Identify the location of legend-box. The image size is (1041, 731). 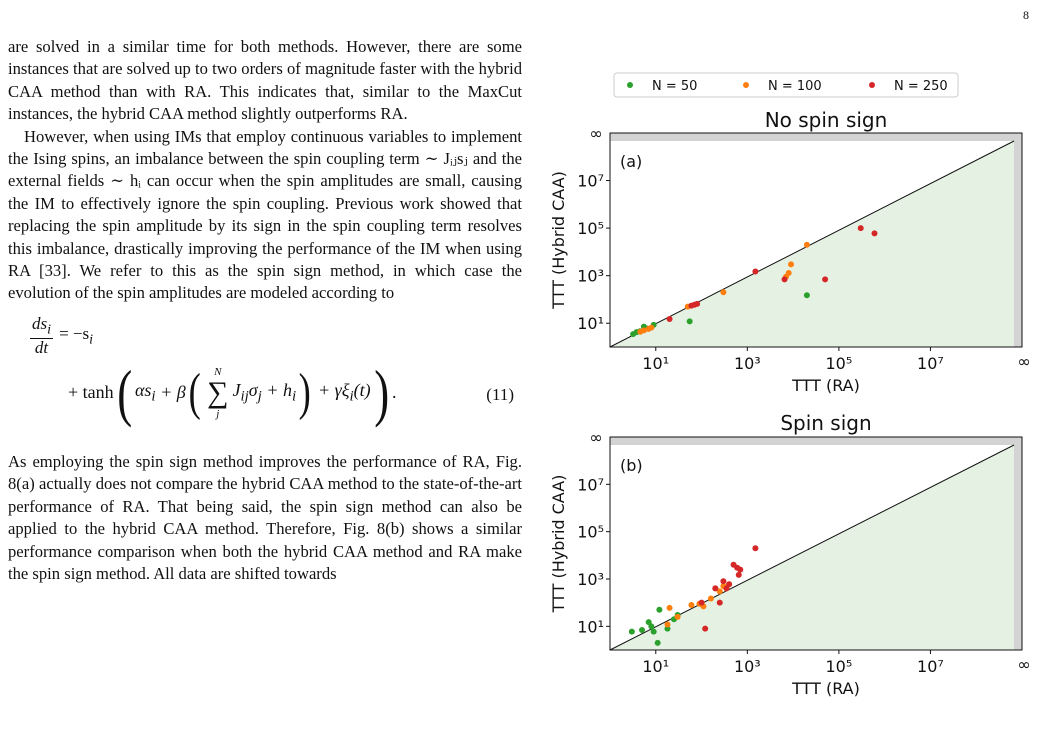
(786, 85).